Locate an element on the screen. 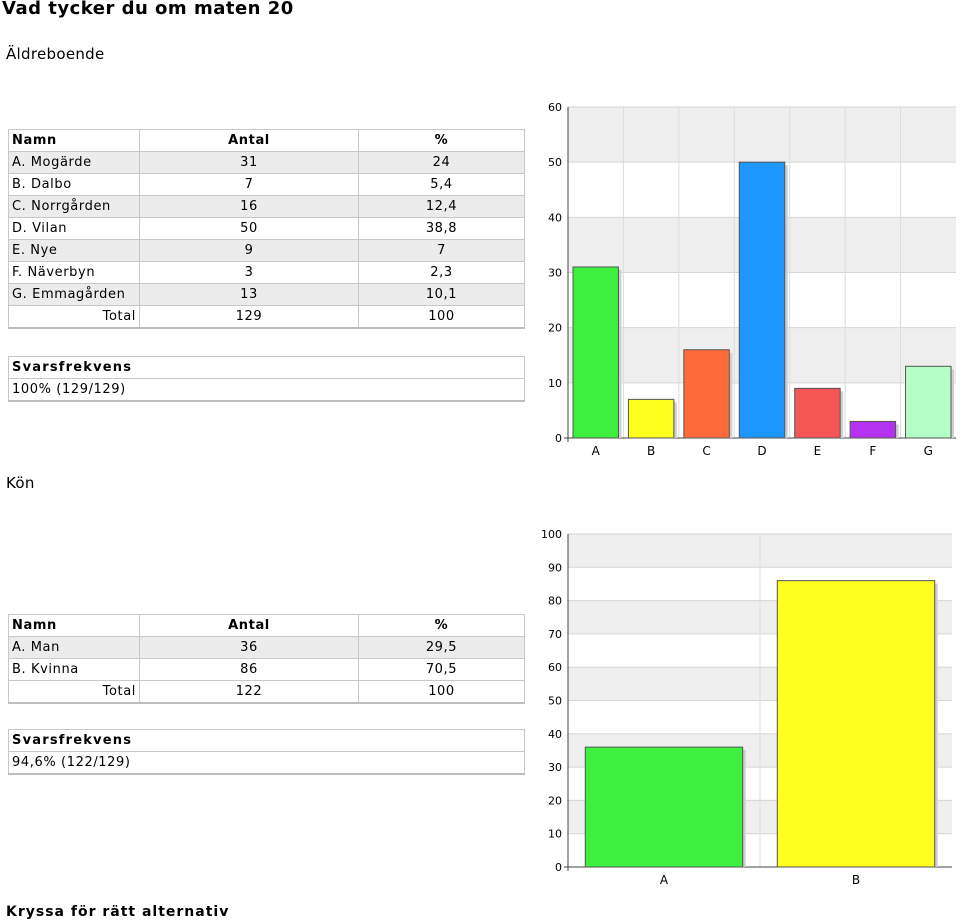 The image size is (960, 923). cell-antal: 9 is located at coordinates (249, 250).